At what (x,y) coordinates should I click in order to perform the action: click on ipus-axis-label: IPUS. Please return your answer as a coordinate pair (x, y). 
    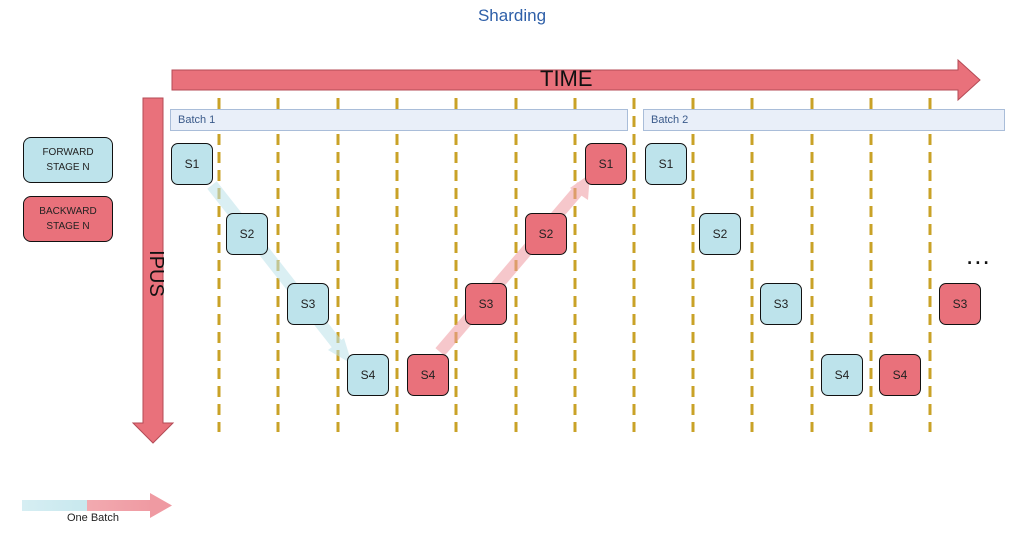
    Looking at the image, I should click on (155, 273).